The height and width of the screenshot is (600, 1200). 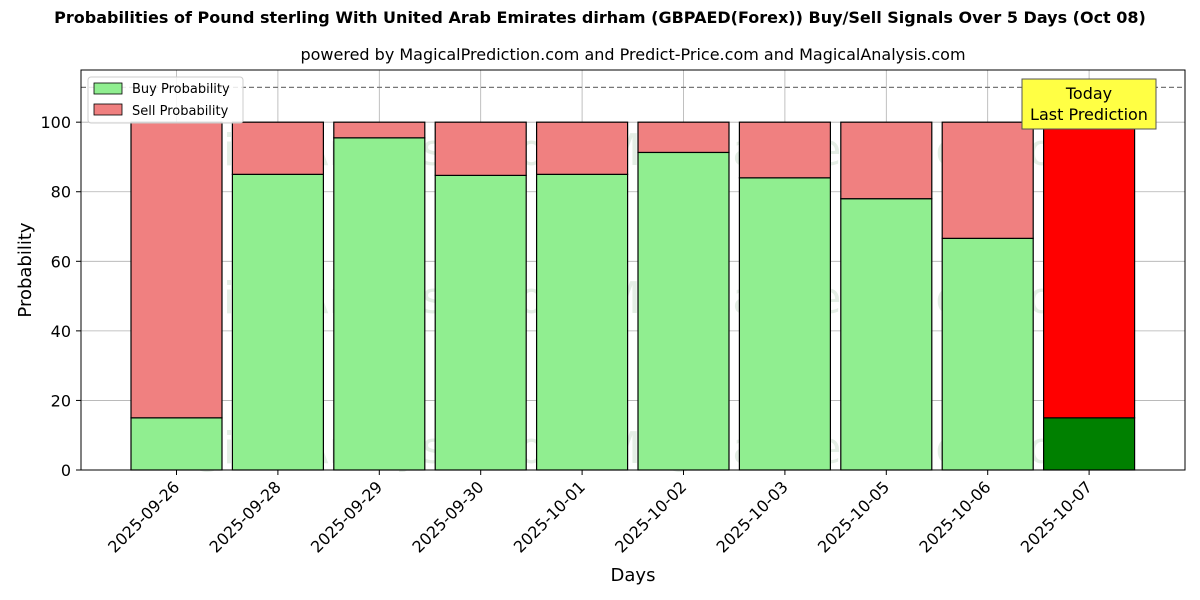 I want to click on x-axis-label: Days, so click(x=633, y=575).